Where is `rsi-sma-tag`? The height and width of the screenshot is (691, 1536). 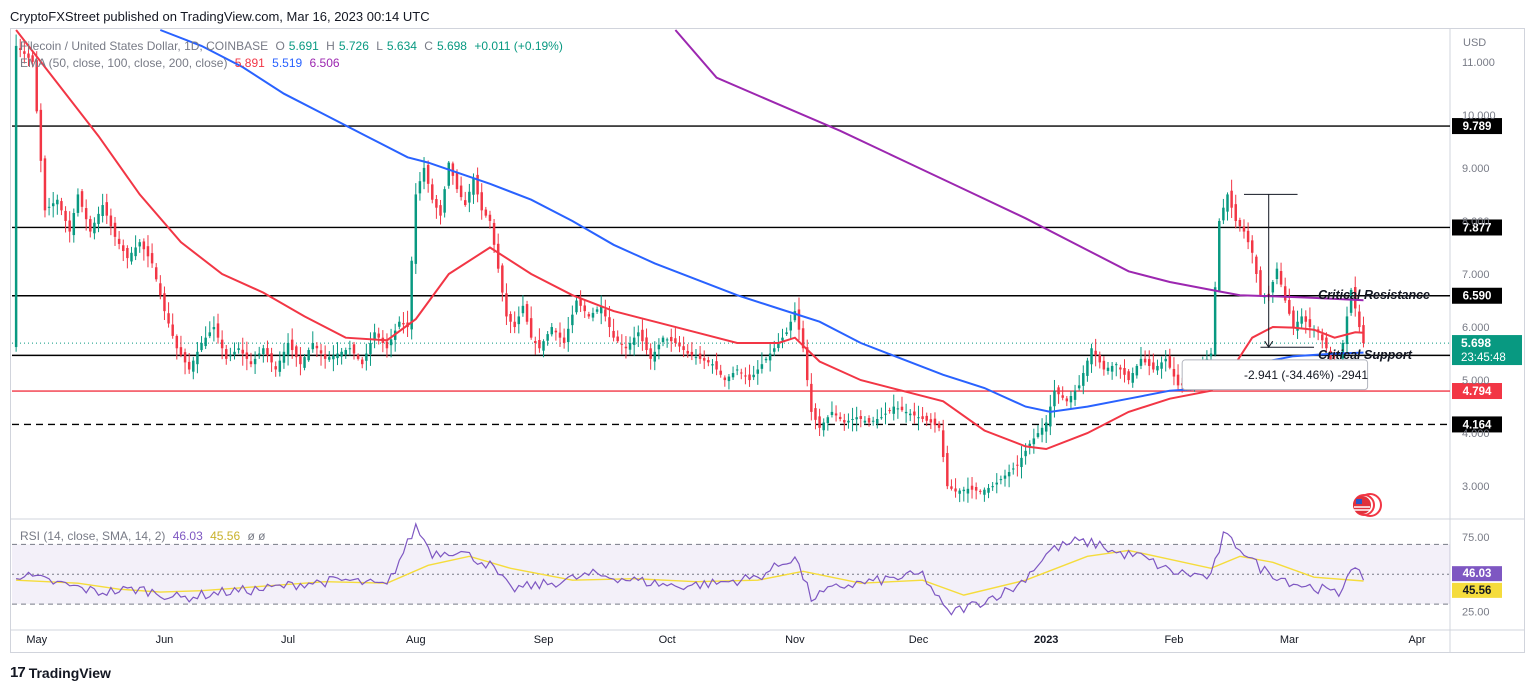 rsi-sma-tag is located at coordinates (1477, 590).